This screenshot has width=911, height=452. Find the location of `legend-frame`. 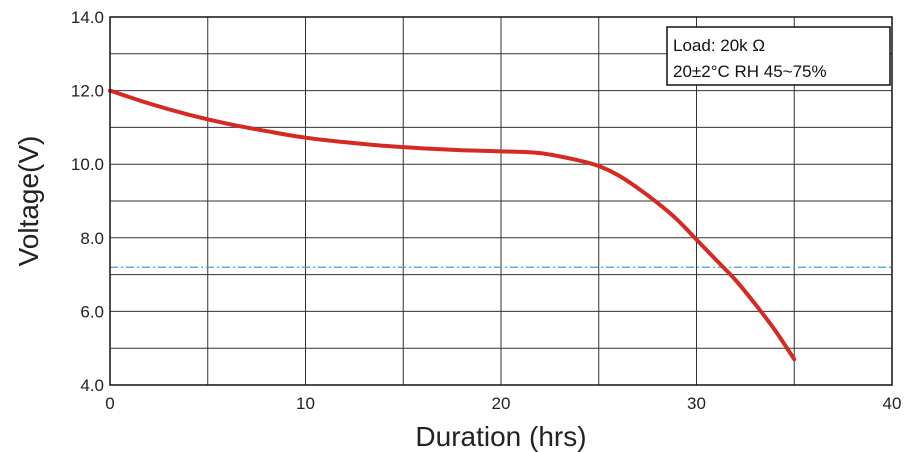

legend-frame is located at coordinates (778, 56).